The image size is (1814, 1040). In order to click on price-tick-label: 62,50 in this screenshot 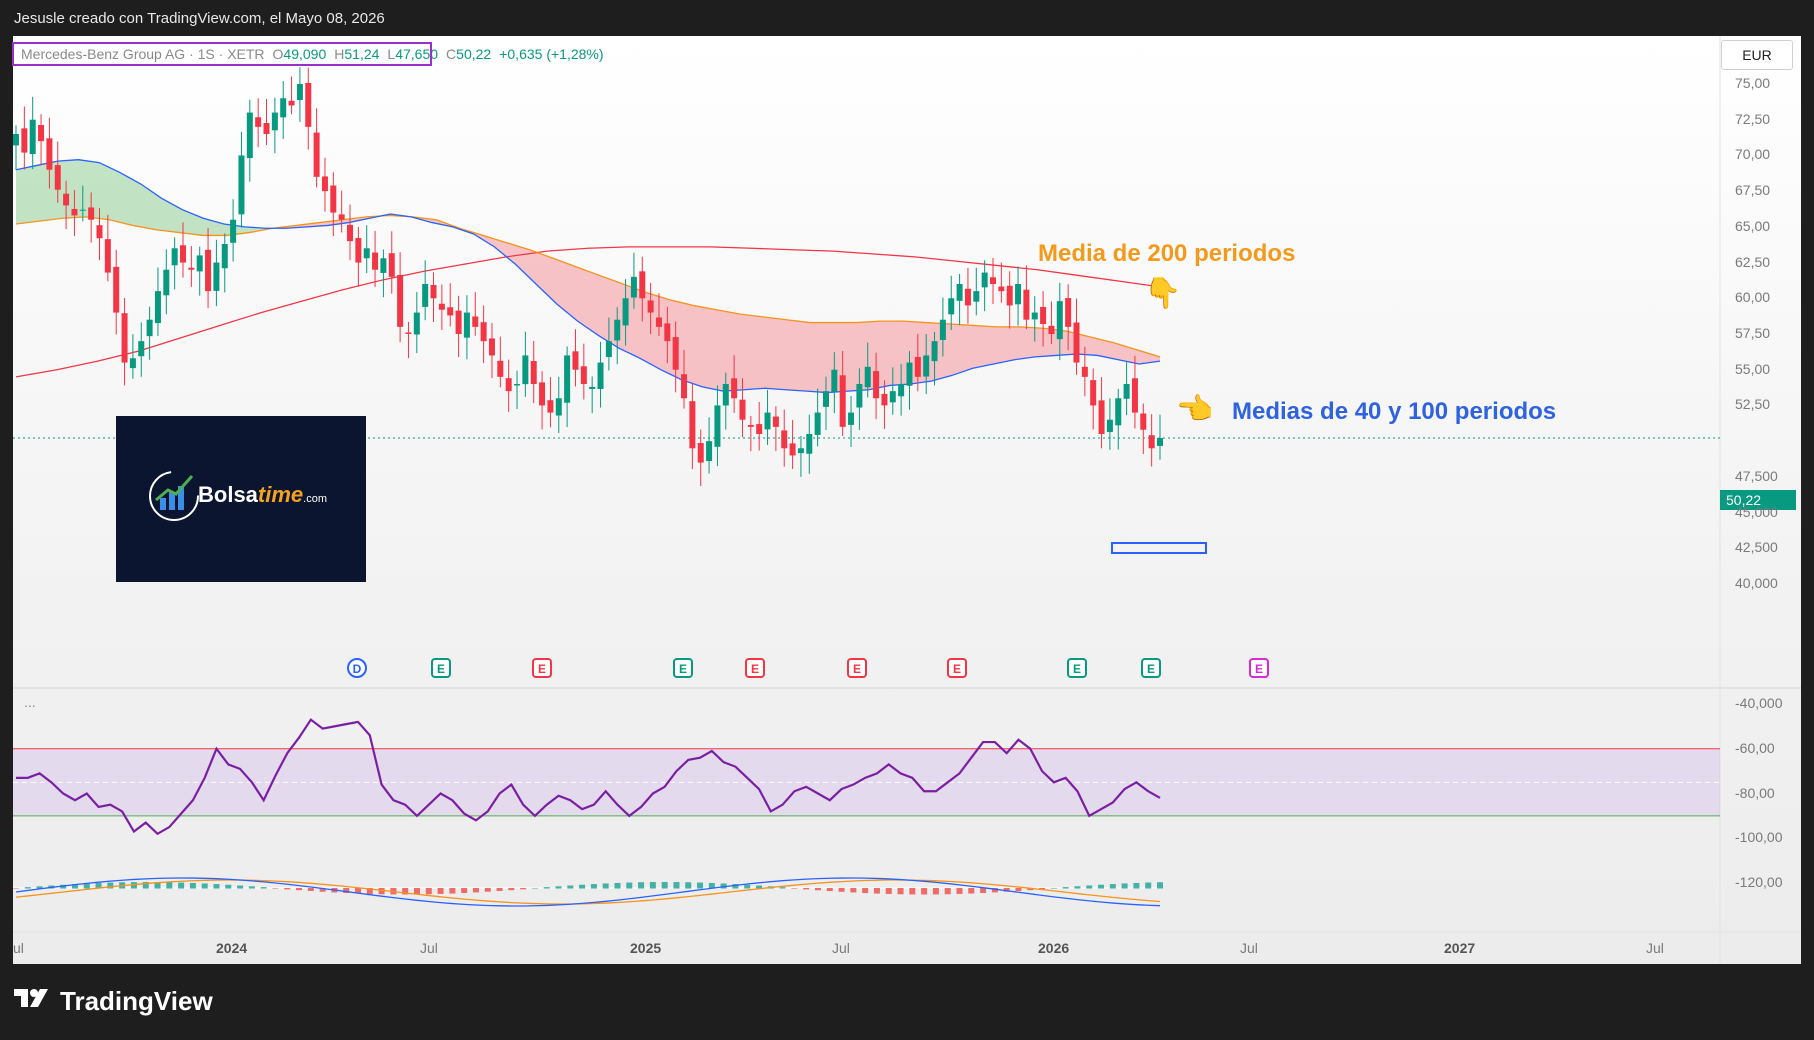, I will do `click(1753, 261)`.